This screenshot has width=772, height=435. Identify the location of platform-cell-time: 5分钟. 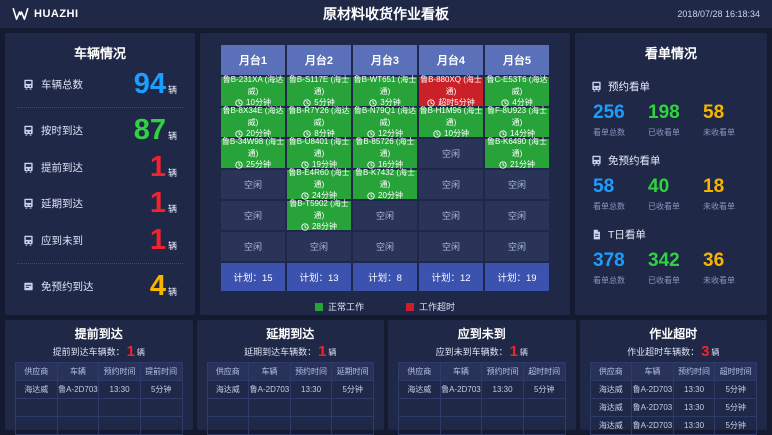
(319, 103).